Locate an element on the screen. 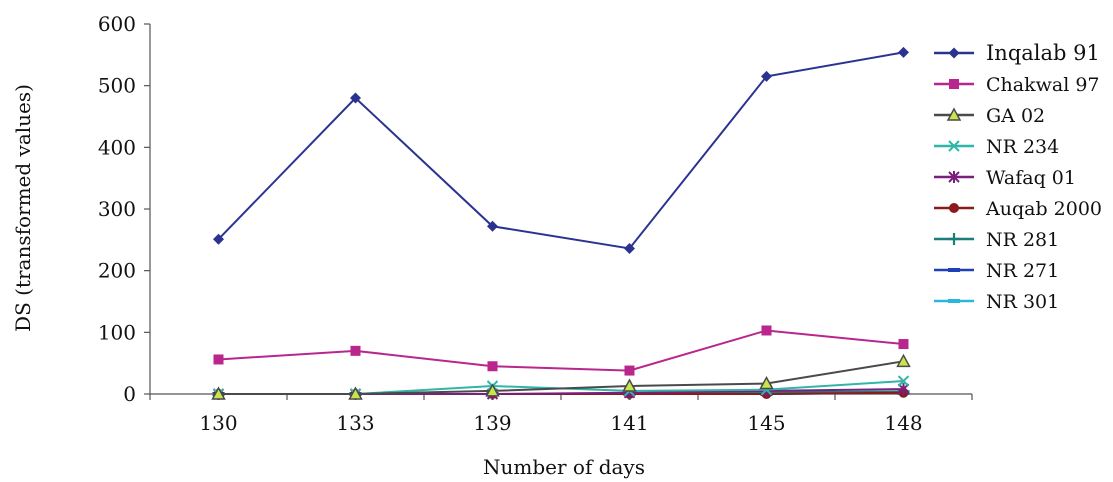  y-axis-title: DS (transformed values) is located at coordinates (23, 208).